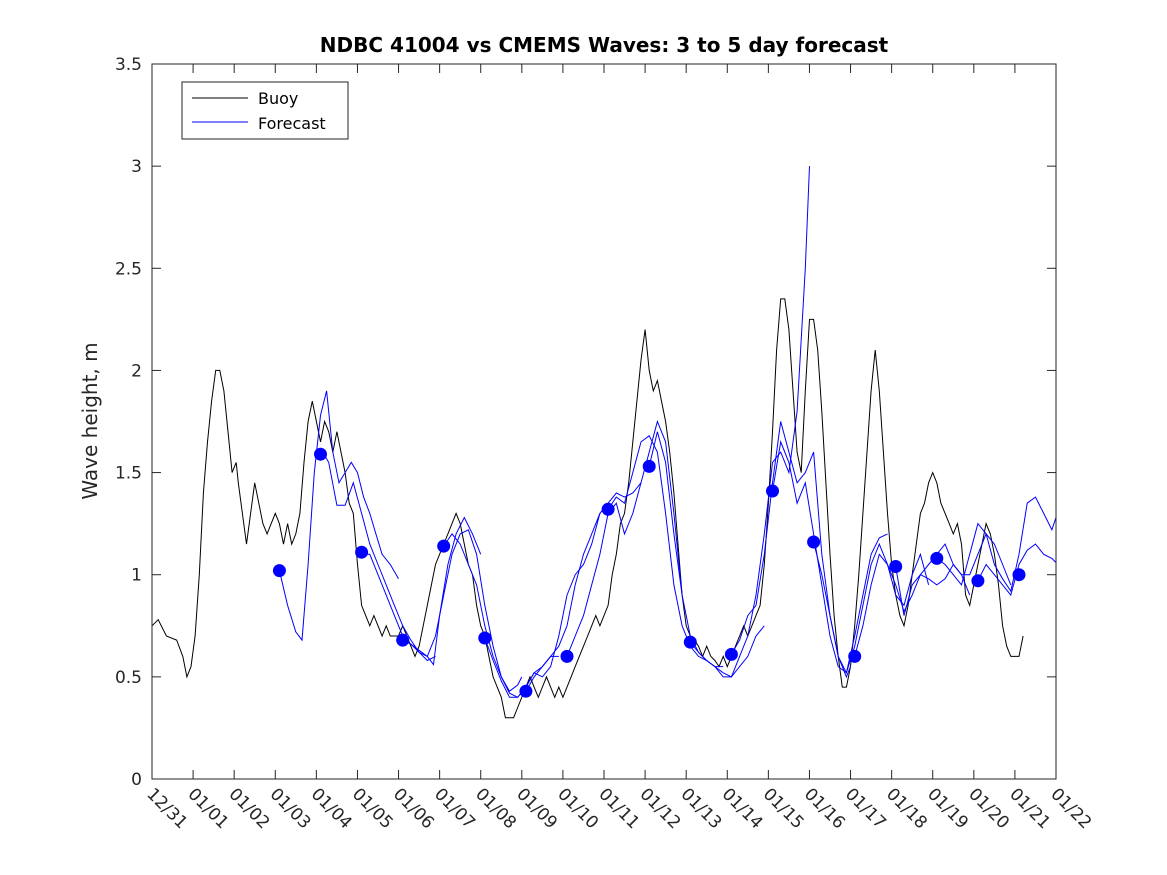 This screenshot has width=1167, height=875. What do you see at coordinates (136, 167) in the screenshot?
I see `y-tick-label: 3` at bounding box center [136, 167].